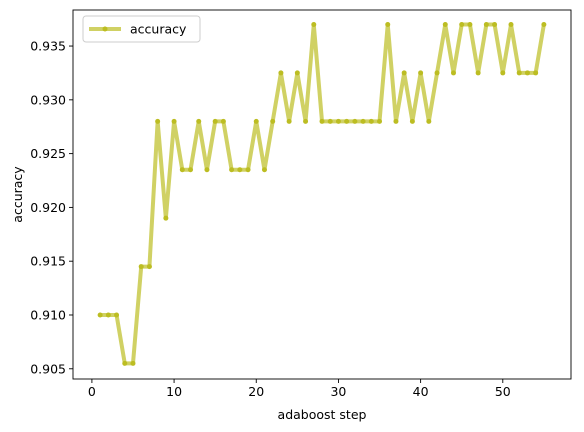  What do you see at coordinates (48, 368) in the screenshot?
I see `y-tick-label: 0.905` at bounding box center [48, 368].